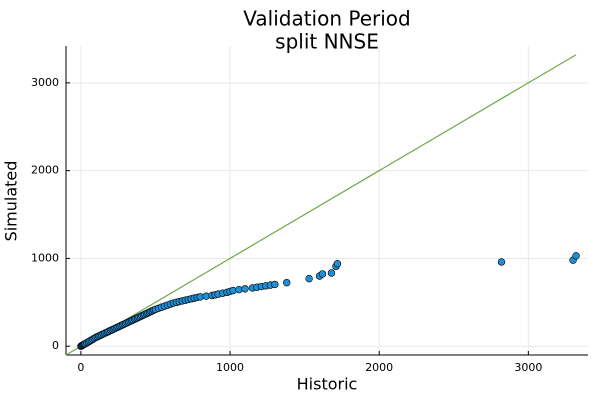 This screenshot has width=600, height=400. I want to click on y-tick-label: 0, so click(55, 345).